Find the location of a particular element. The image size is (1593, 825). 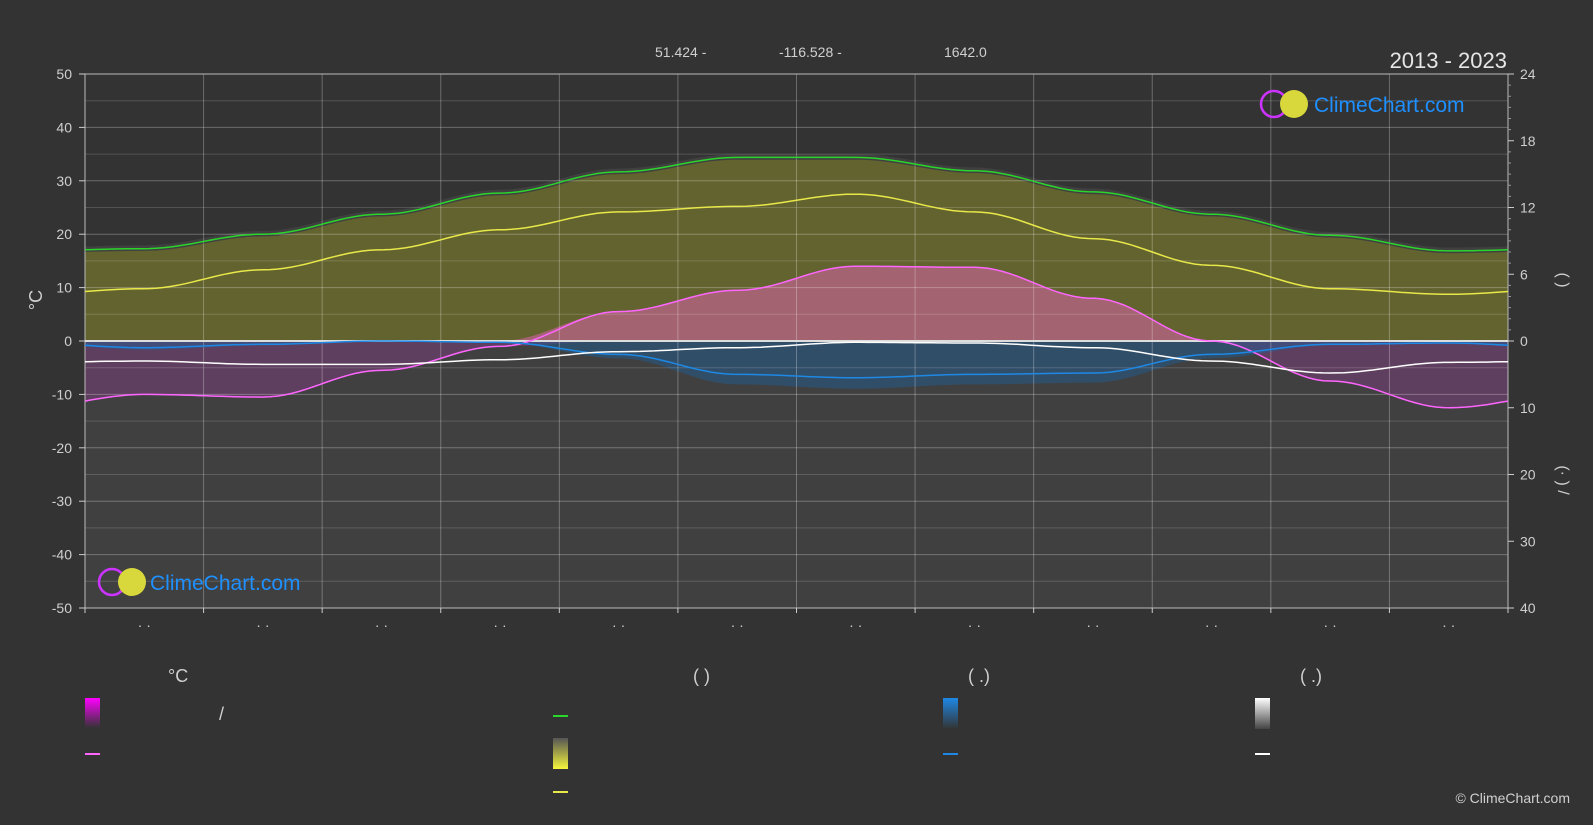

y2-upper-tick-label: 18 is located at coordinates (1528, 141).